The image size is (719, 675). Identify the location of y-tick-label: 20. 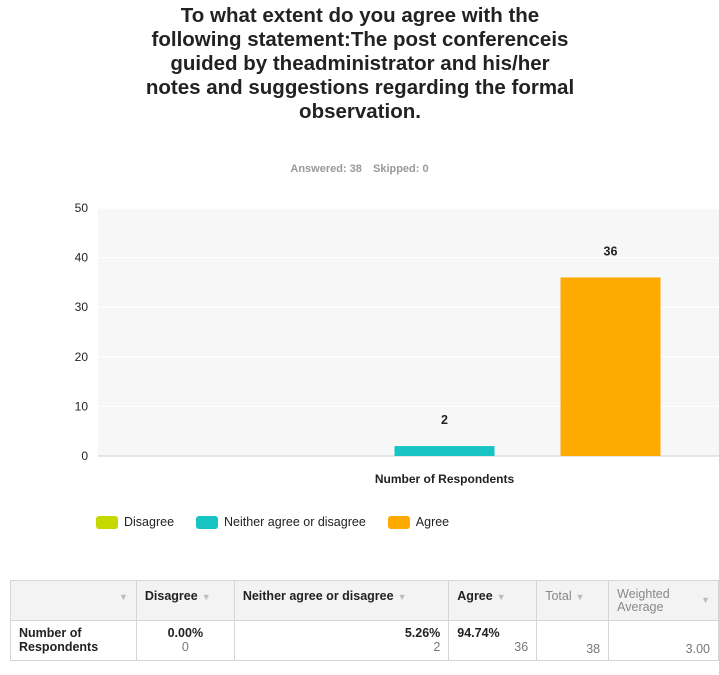
(82, 357).